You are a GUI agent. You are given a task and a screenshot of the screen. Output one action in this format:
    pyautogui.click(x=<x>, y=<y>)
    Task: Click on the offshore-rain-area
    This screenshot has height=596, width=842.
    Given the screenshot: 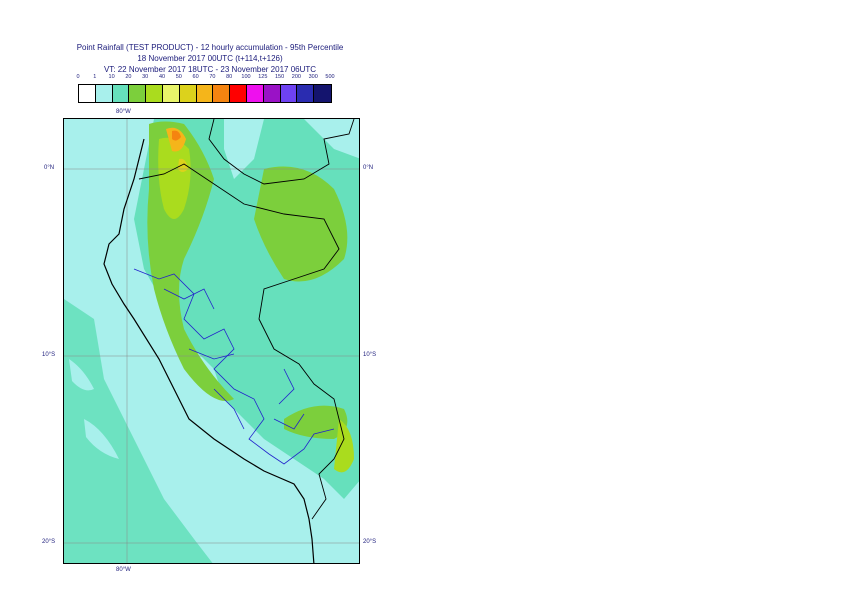 What is the action you would take?
    pyautogui.click(x=138, y=431)
    